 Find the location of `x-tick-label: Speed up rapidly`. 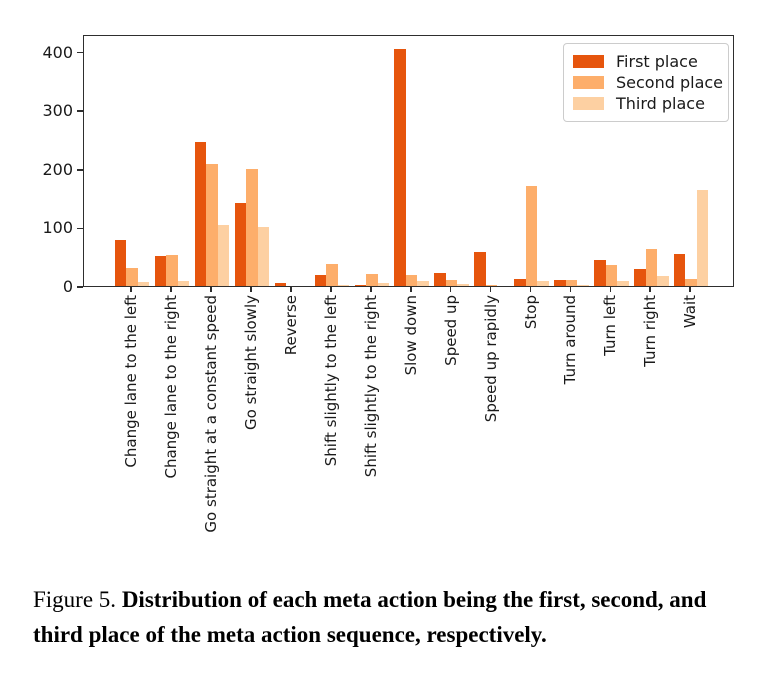

x-tick-label: Speed up rapidly is located at coordinates (490, 359).